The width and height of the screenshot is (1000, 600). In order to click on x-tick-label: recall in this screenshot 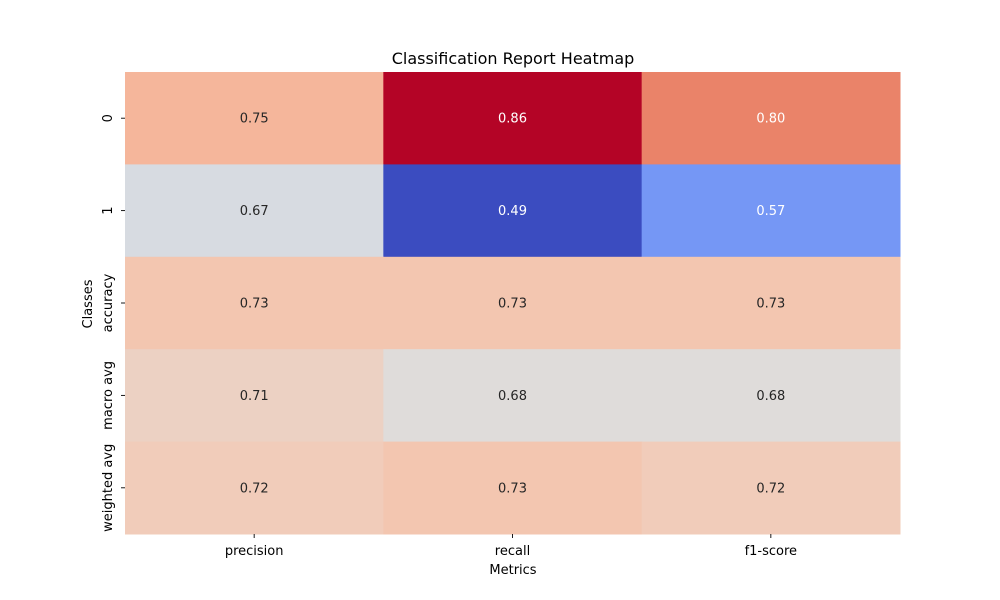, I will do `click(512, 551)`.